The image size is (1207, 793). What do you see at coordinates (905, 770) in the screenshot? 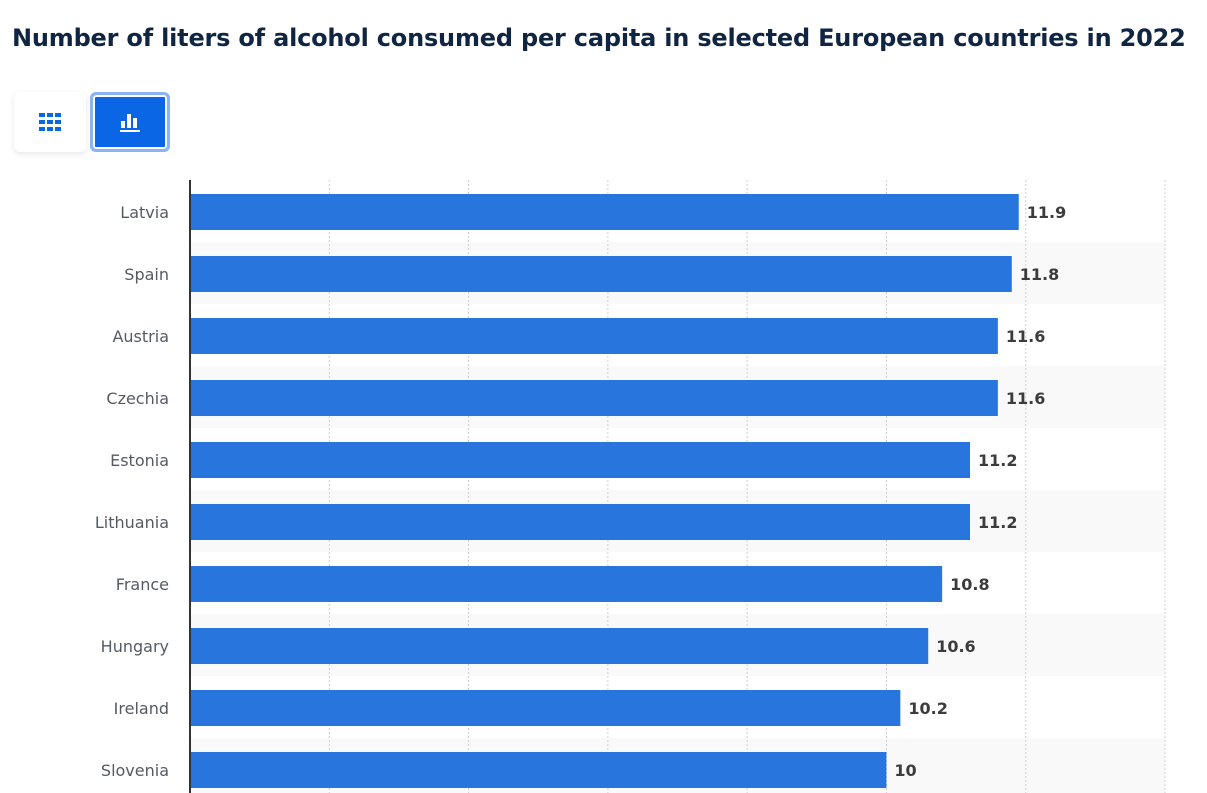
I see `value-label: 10` at bounding box center [905, 770].